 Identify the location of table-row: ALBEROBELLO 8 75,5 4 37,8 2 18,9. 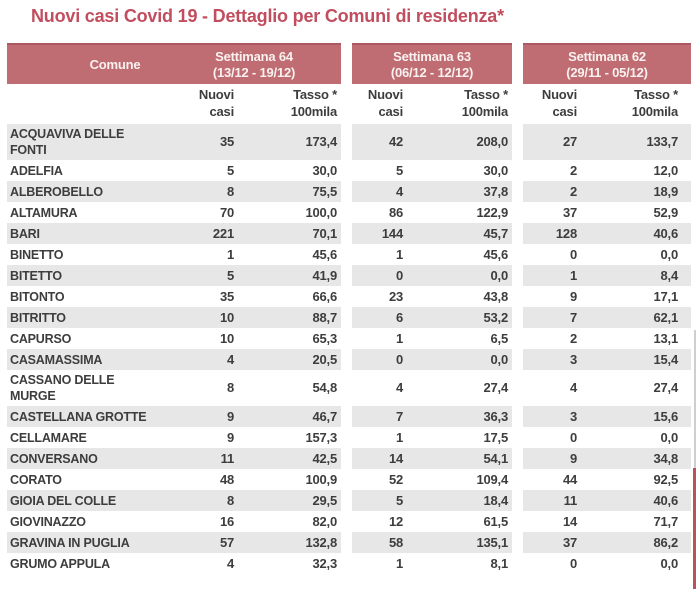
(349, 191).